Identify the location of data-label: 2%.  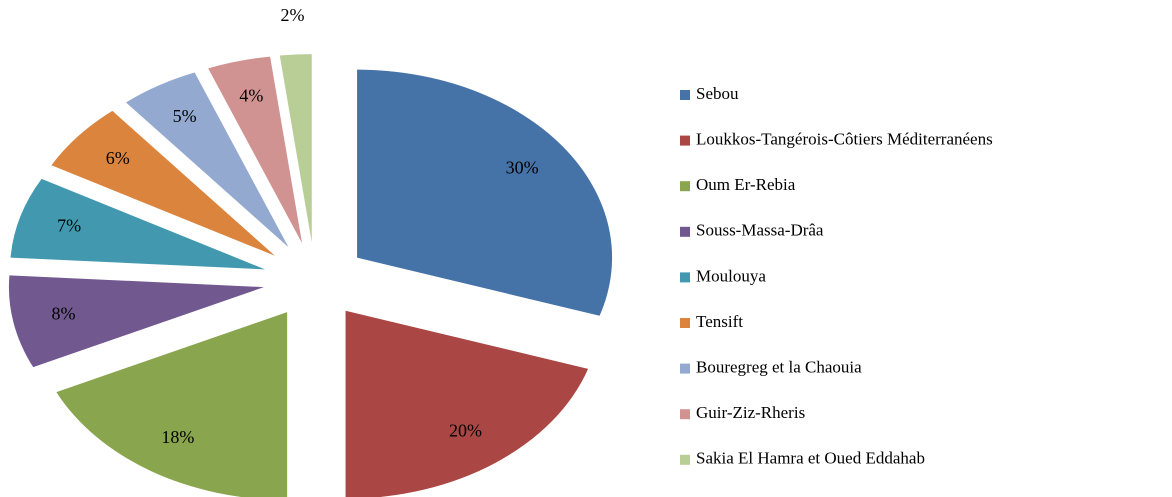
(293, 15).